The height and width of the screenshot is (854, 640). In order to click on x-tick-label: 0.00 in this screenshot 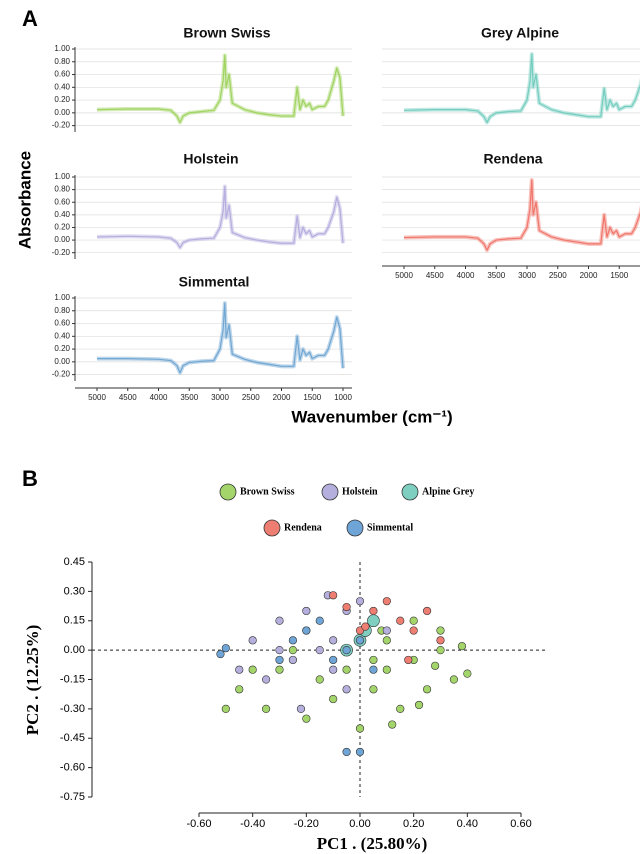, I will do `click(359, 824)`.